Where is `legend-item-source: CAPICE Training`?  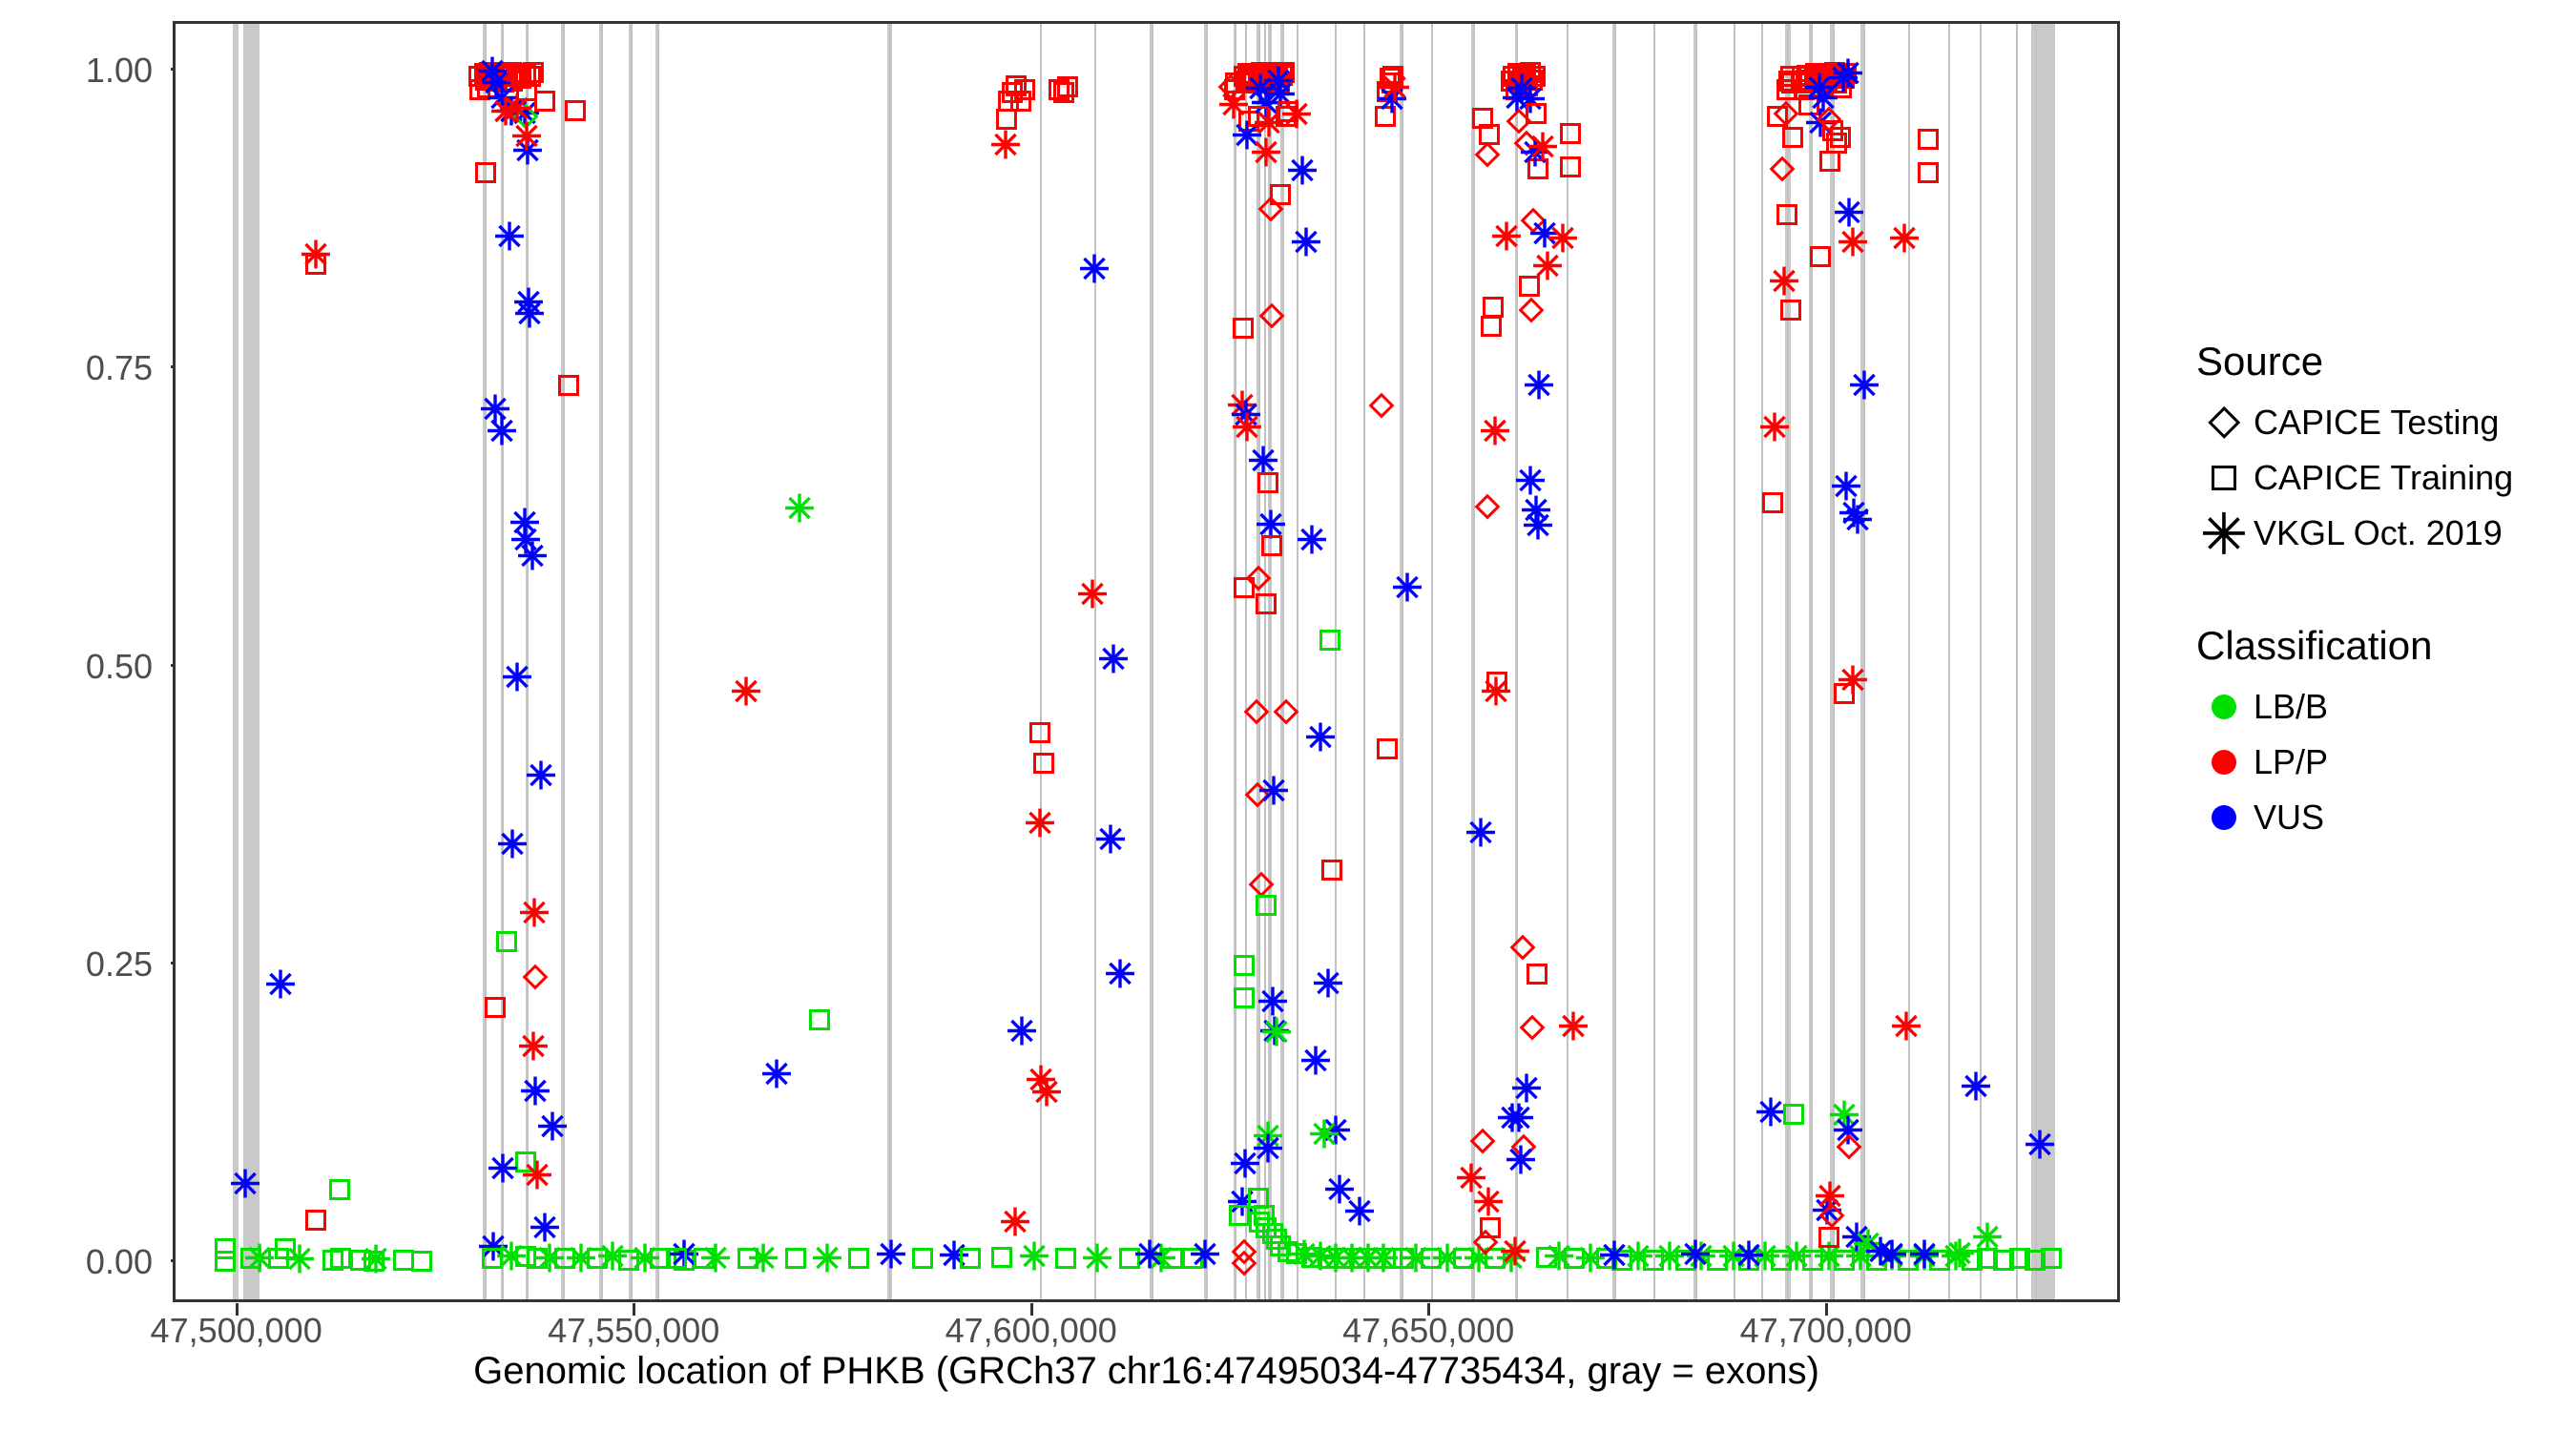
legend-item-source: CAPICE Training is located at coordinates (2380, 478).